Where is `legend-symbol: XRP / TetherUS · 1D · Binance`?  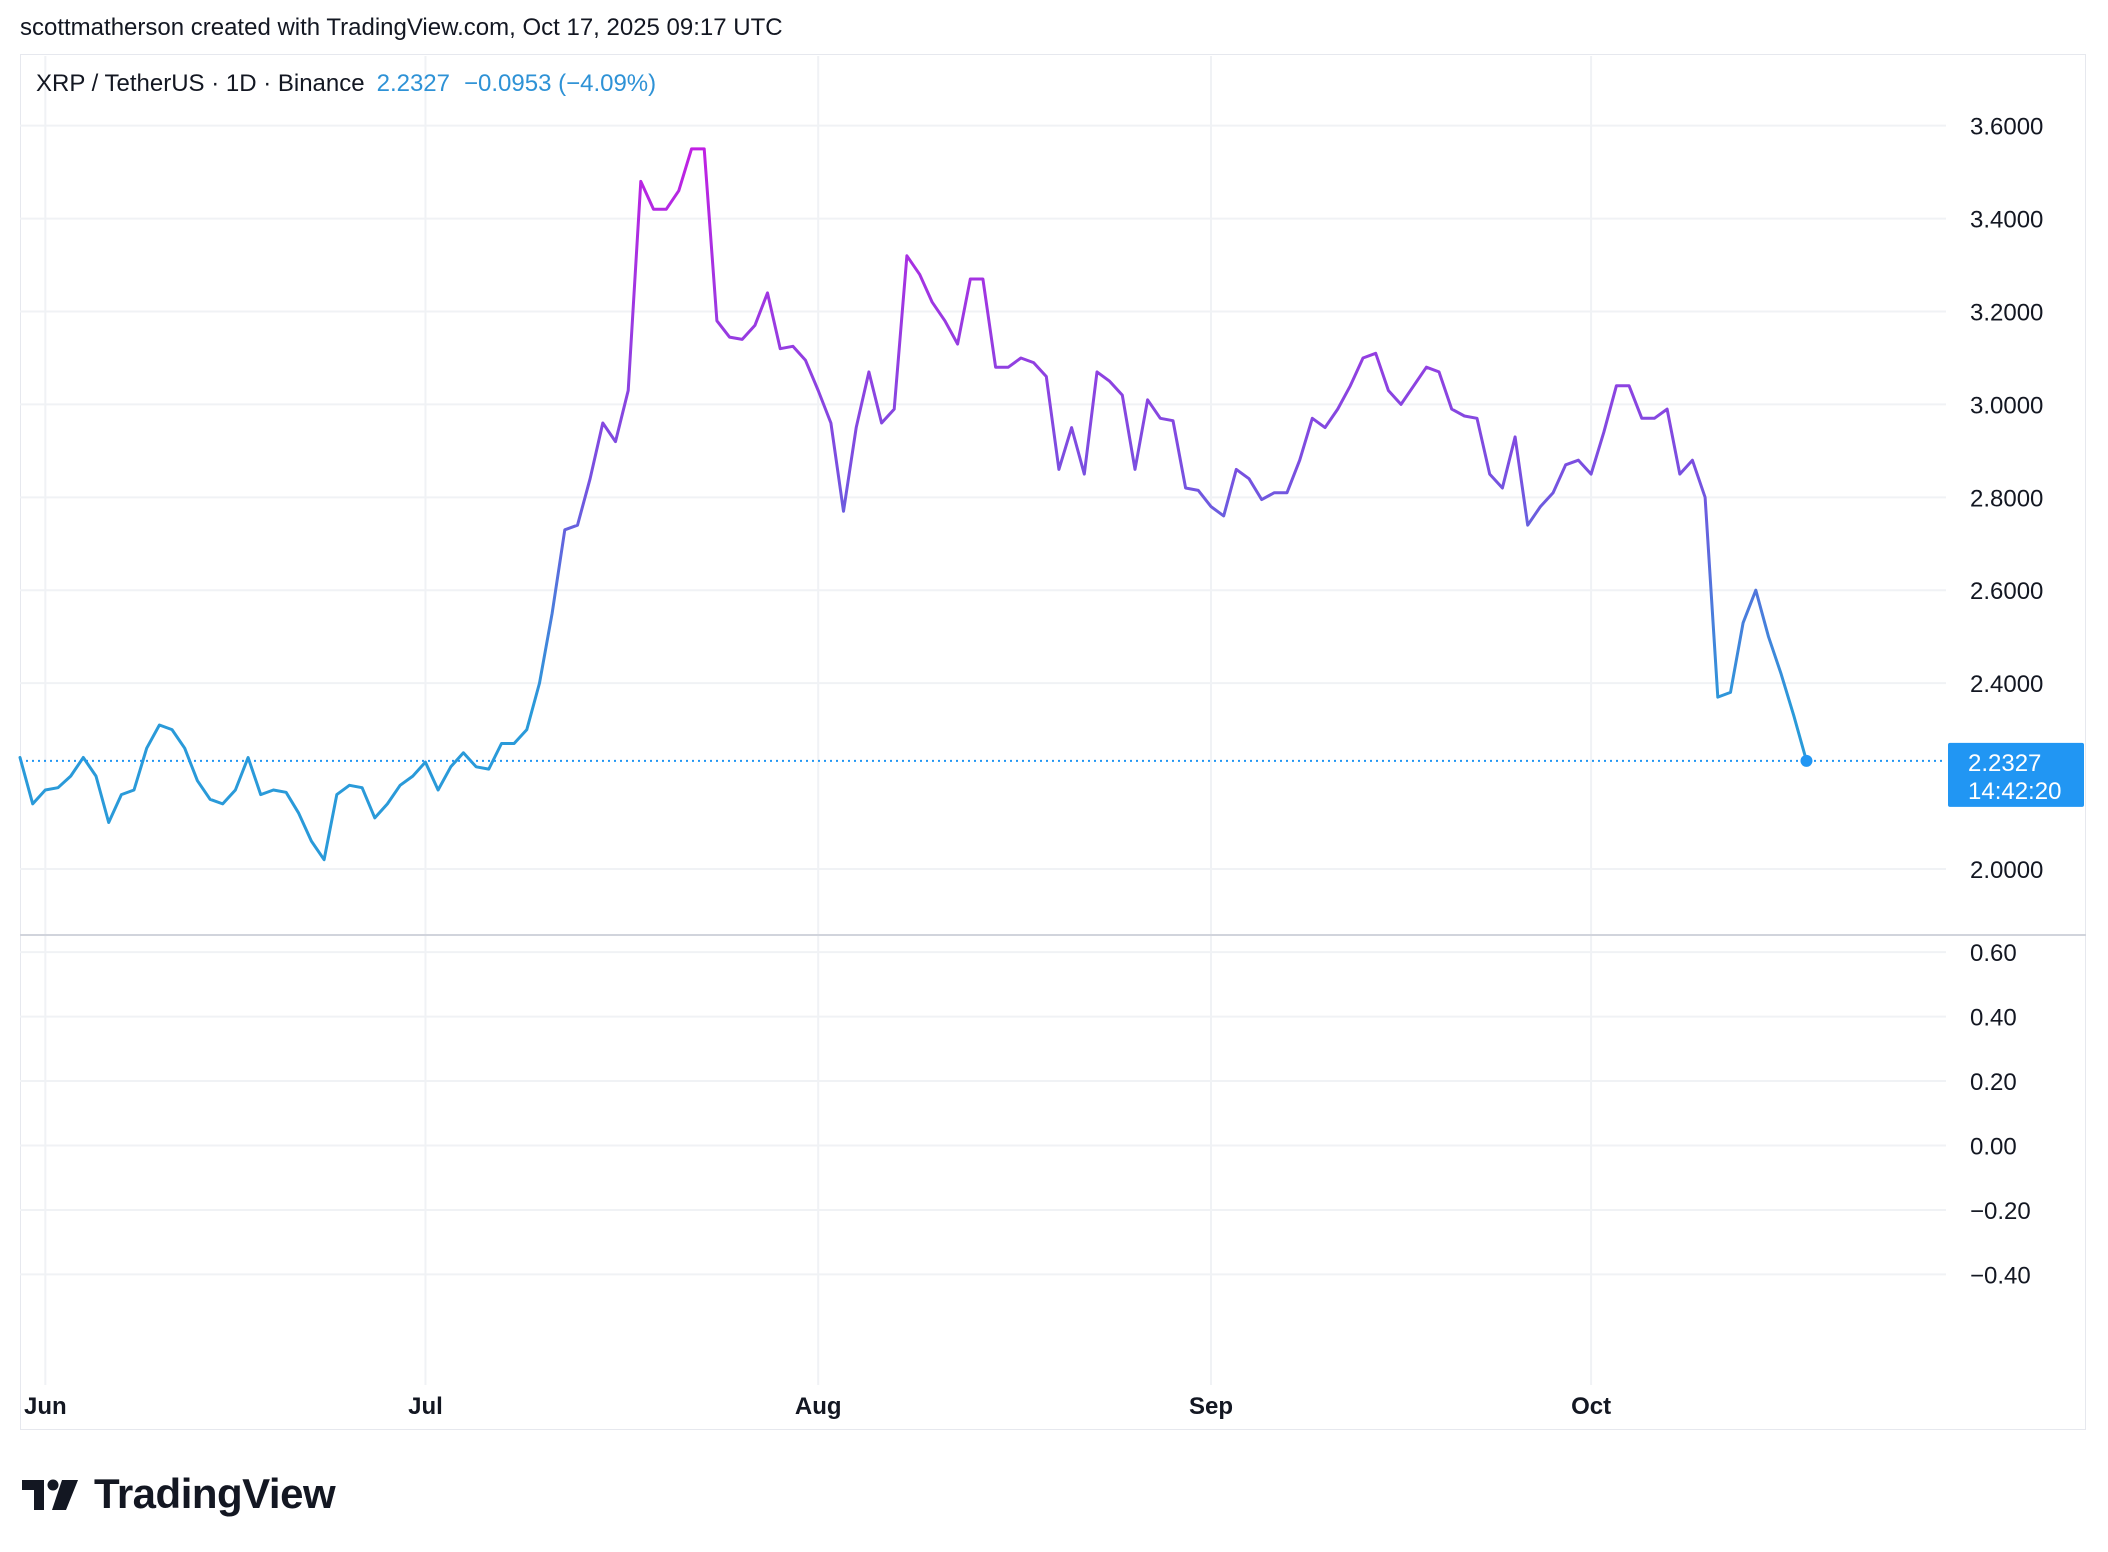
legend-symbol: XRP / TetherUS · 1D · Binance is located at coordinates (200, 83).